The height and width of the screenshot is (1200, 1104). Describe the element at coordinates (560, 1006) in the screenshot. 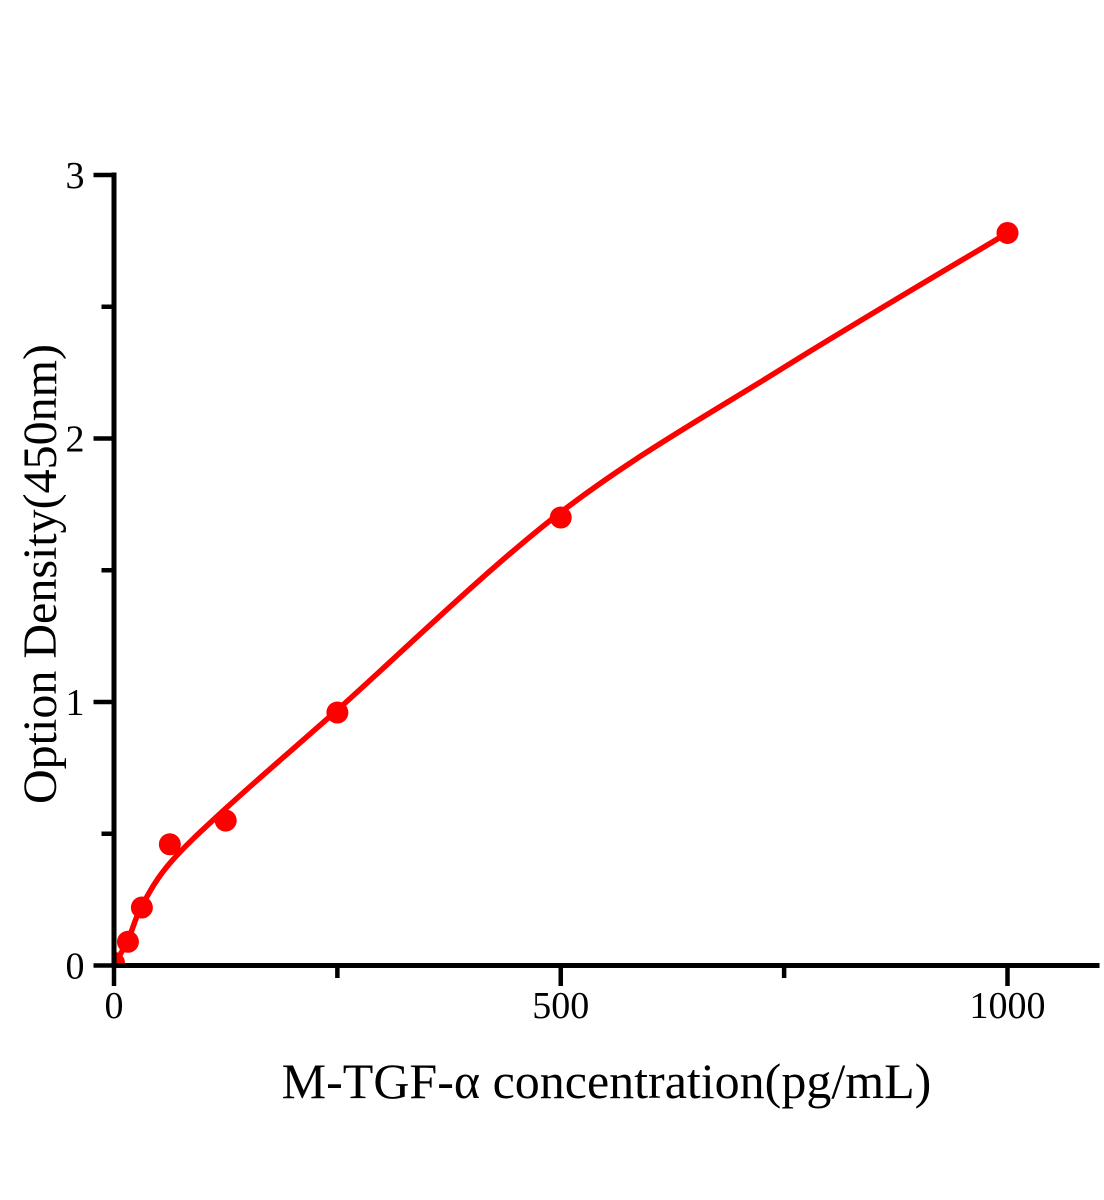

I see `x-tick-label: 500` at that location.